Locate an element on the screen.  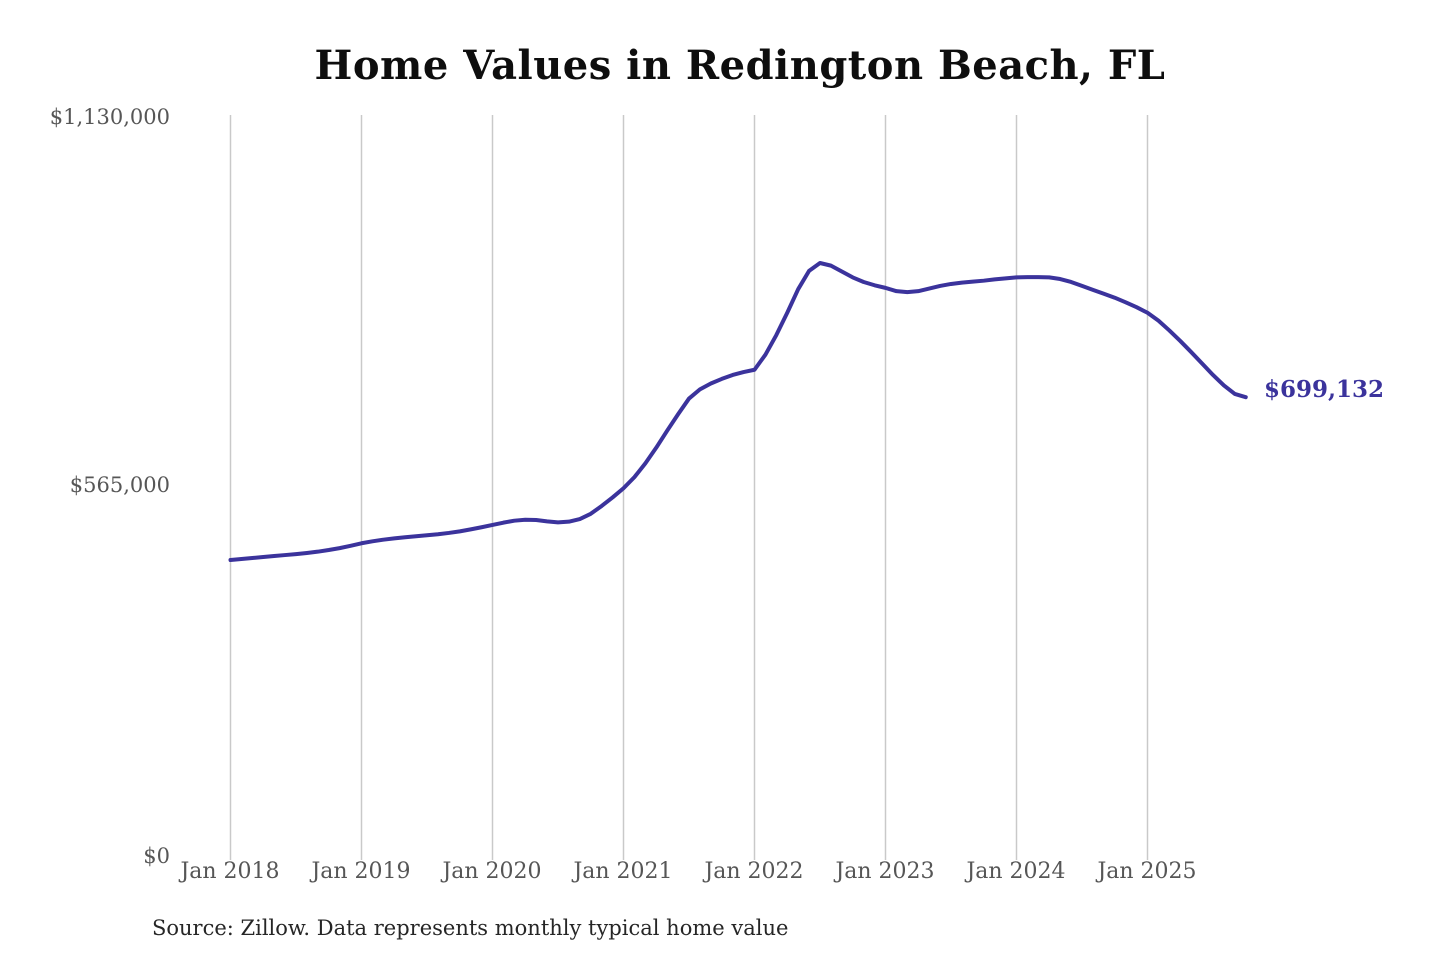
x-axis-tick-jan-2023: Jan 2023 is located at coordinates (885, 871).